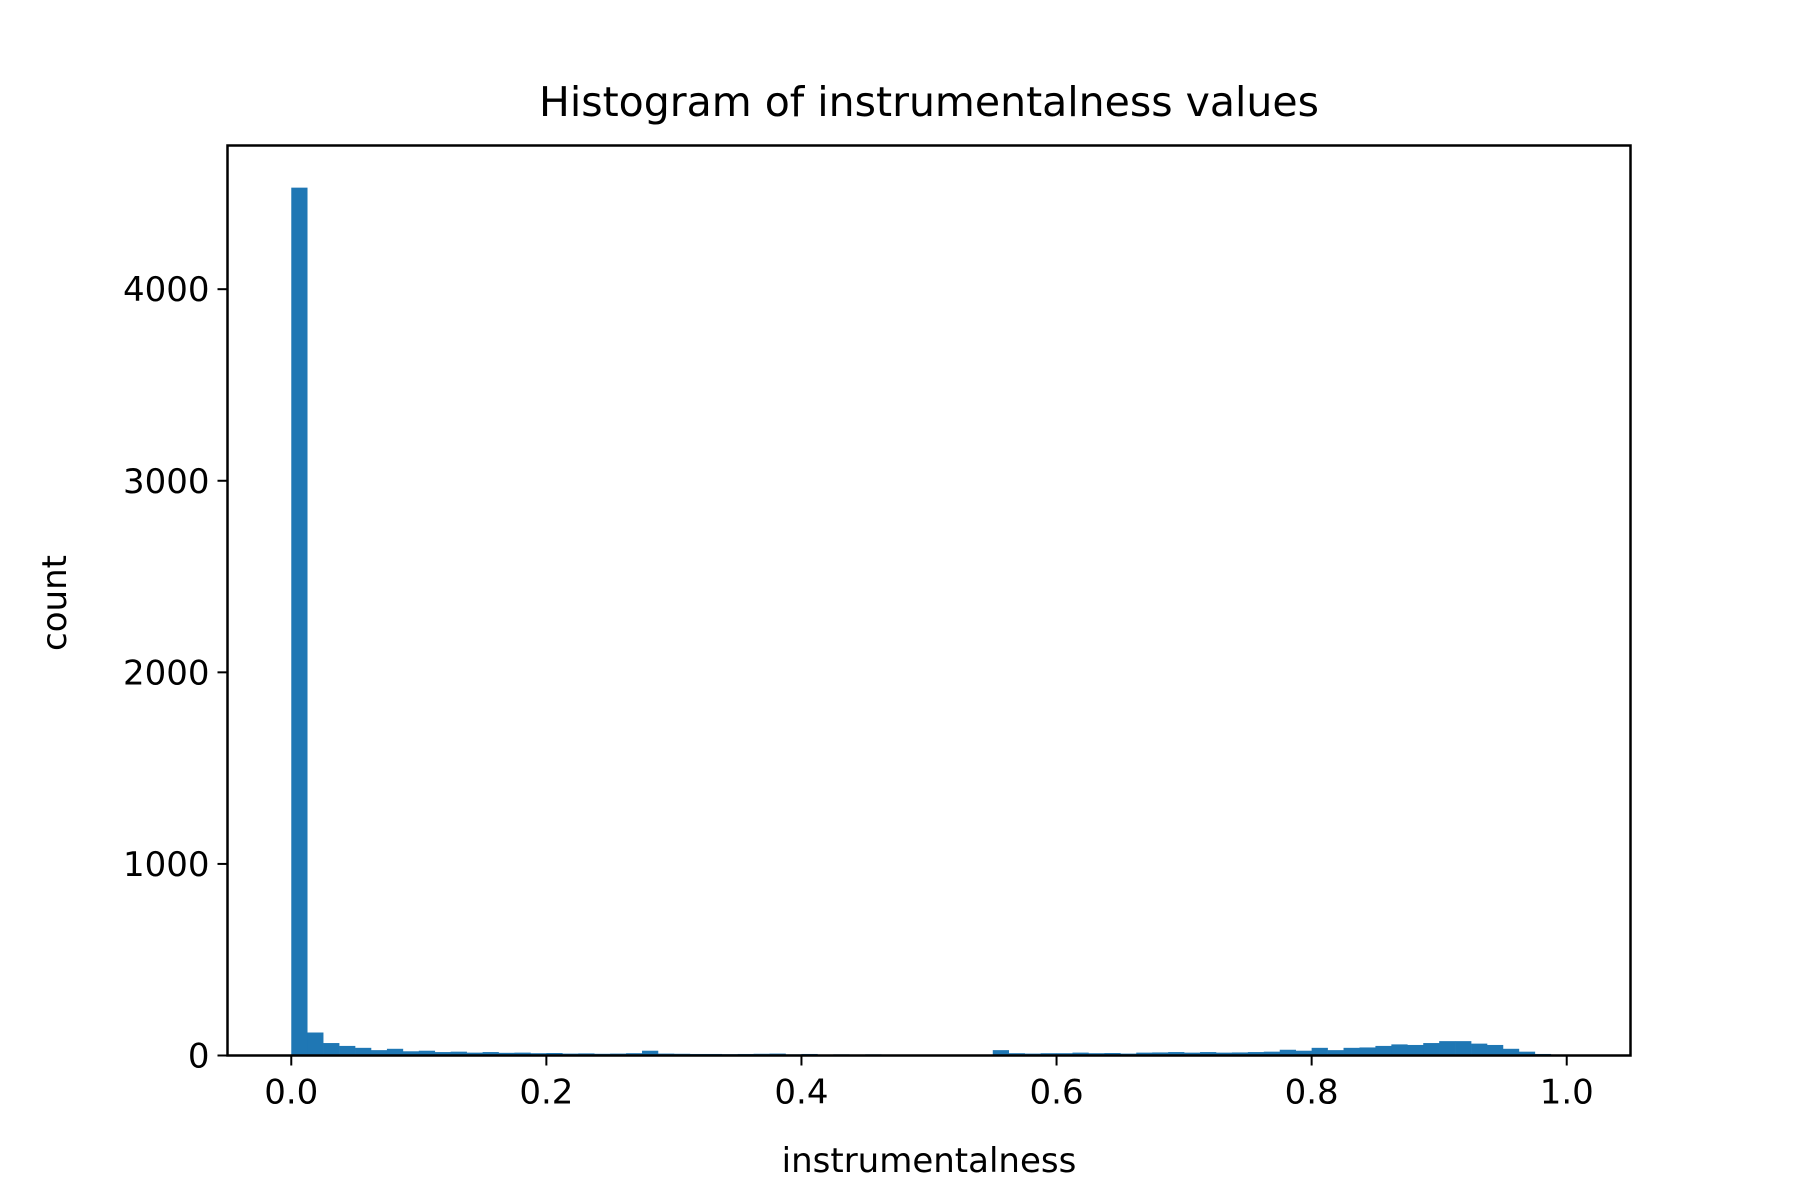 The width and height of the screenshot is (1800, 1200). Describe the element at coordinates (166, 482) in the screenshot. I see `y-tick-label: 3000` at that location.